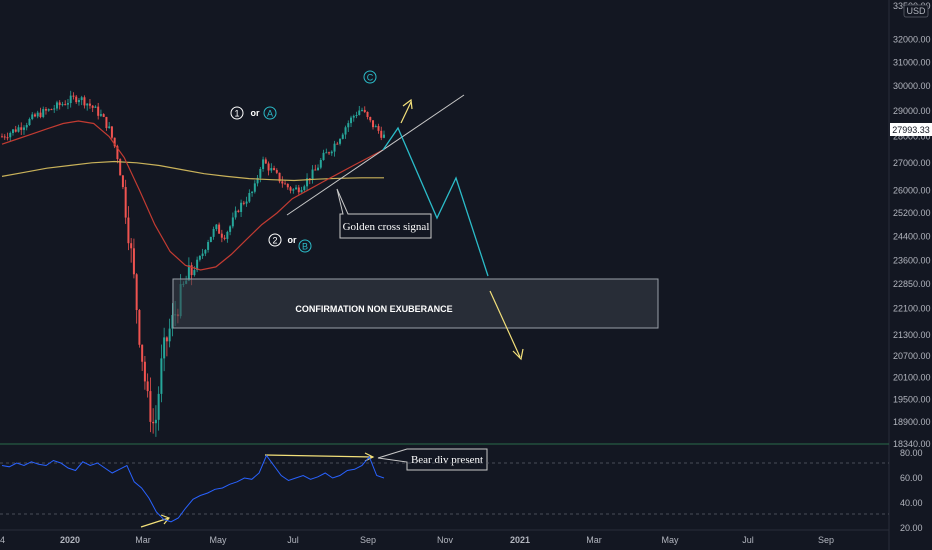  Describe the element at coordinates (912, 236) in the screenshot. I see `price-tick-label: 24400.00` at that location.